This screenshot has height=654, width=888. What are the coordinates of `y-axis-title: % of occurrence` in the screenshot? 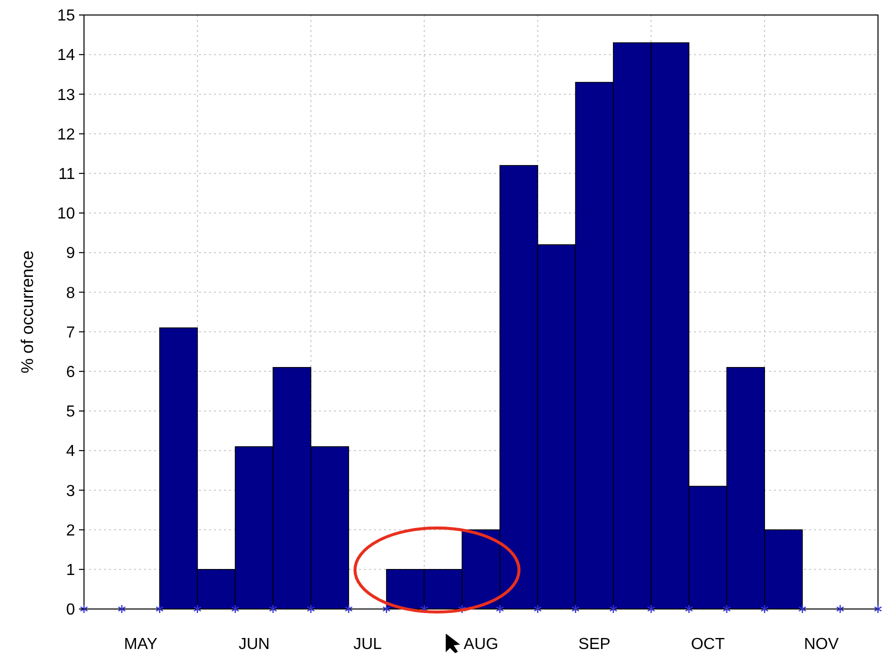 It's located at (27, 312).